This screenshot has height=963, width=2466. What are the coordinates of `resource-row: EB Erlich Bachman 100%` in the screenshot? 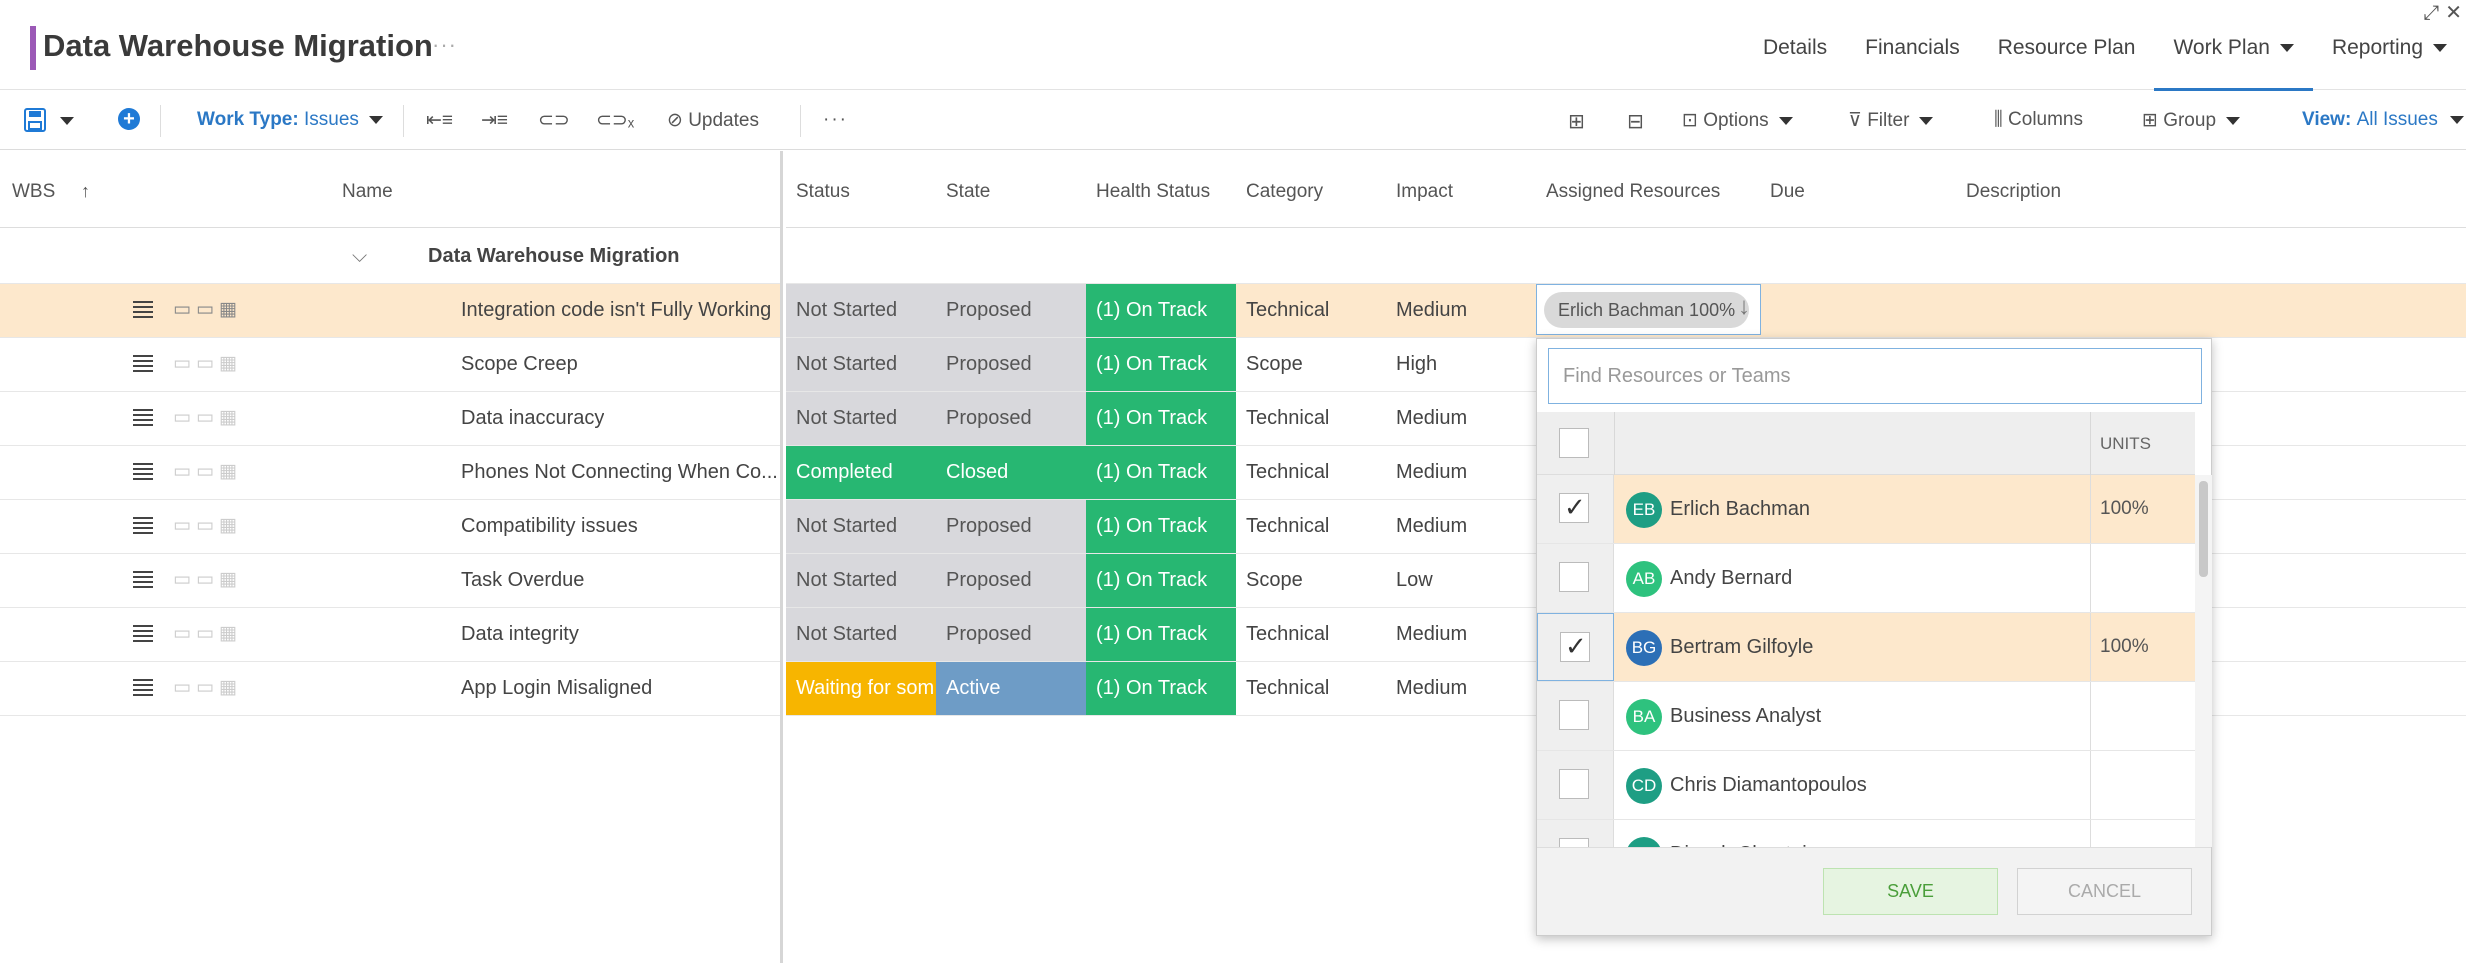 It's located at (1866, 509).